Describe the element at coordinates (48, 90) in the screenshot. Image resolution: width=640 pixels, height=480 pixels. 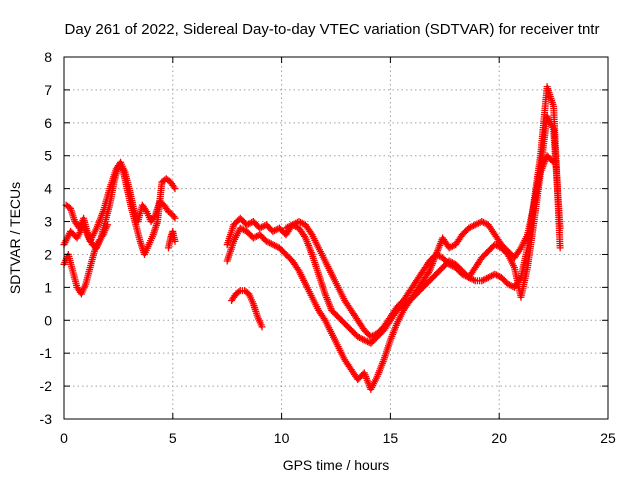
I see `y-tick-label: 7` at that location.